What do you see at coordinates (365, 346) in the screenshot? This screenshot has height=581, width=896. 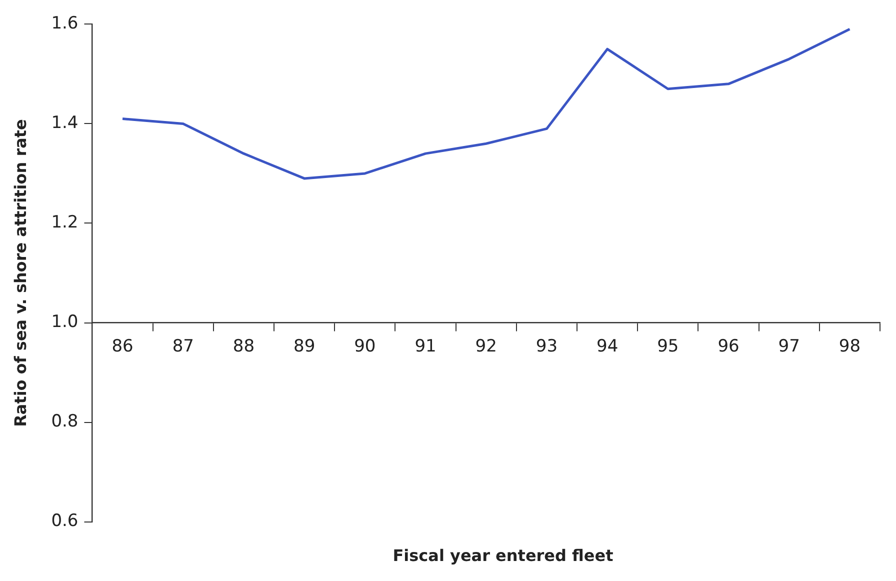 I see `x-tick-label: 90` at bounding box center [365, 346].